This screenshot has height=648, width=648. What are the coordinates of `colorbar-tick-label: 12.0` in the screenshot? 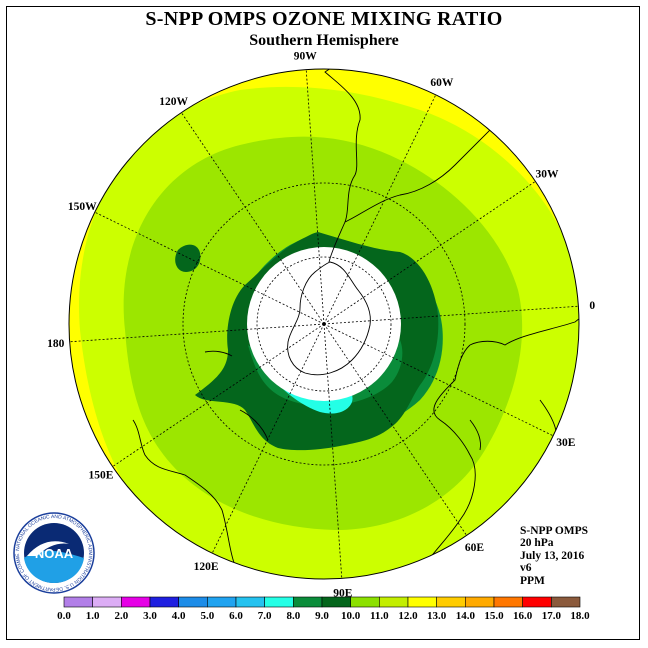 It's located at (408, 616).